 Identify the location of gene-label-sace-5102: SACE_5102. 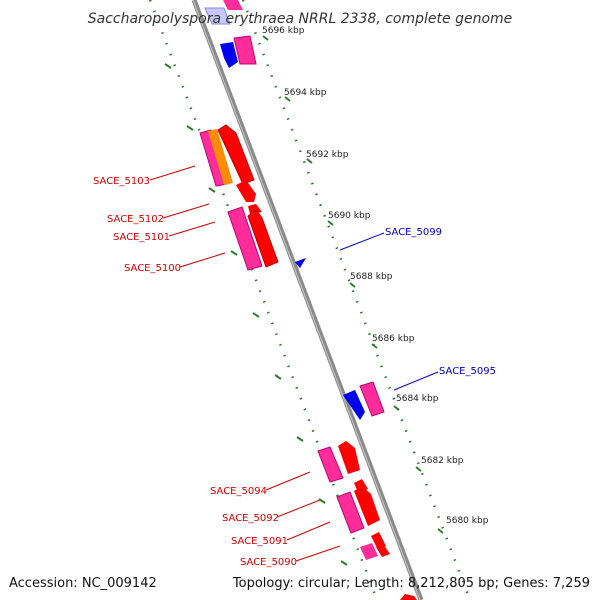
(135, 219).